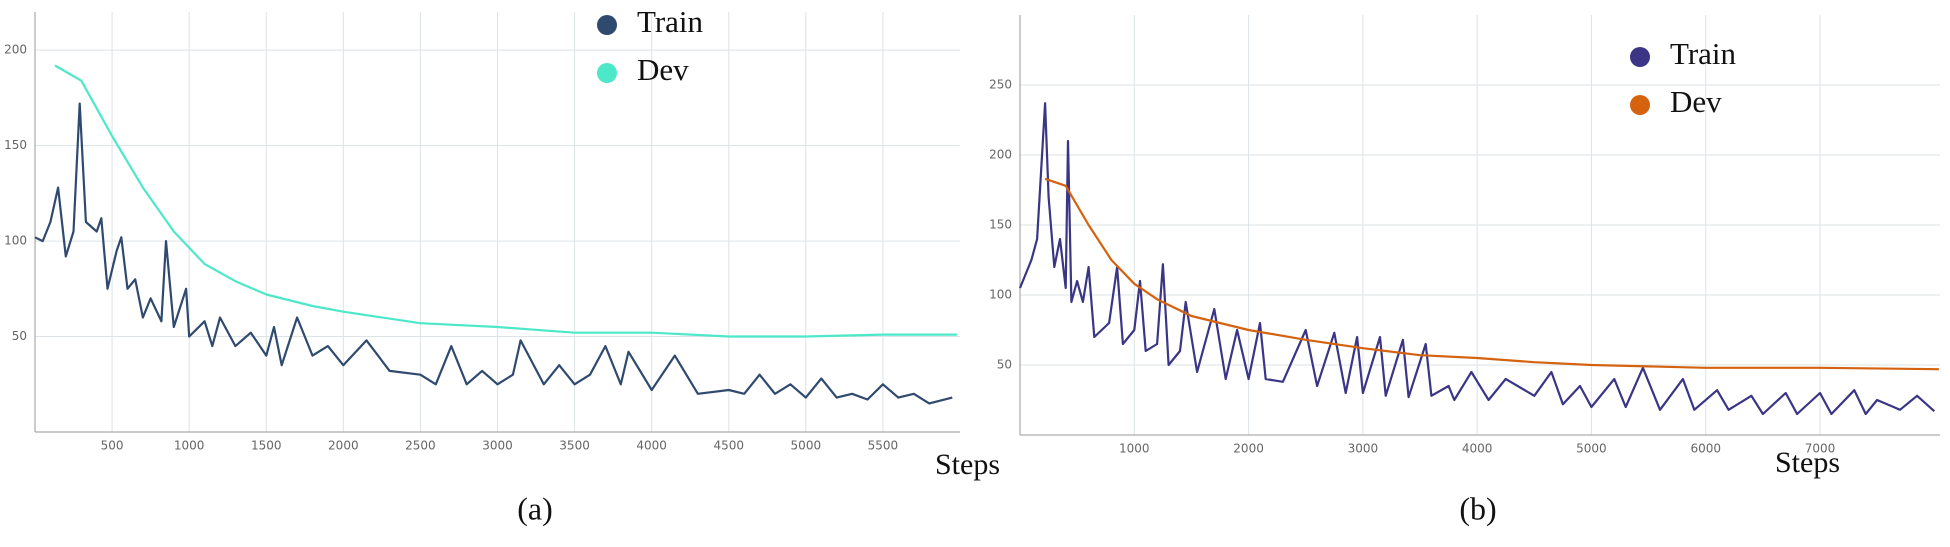 The width and height of the screenshot is (1950, 547). Describe the element at coordinates (420, 446) in the screenshot. I see `x-tick-label: 2500` at that location.